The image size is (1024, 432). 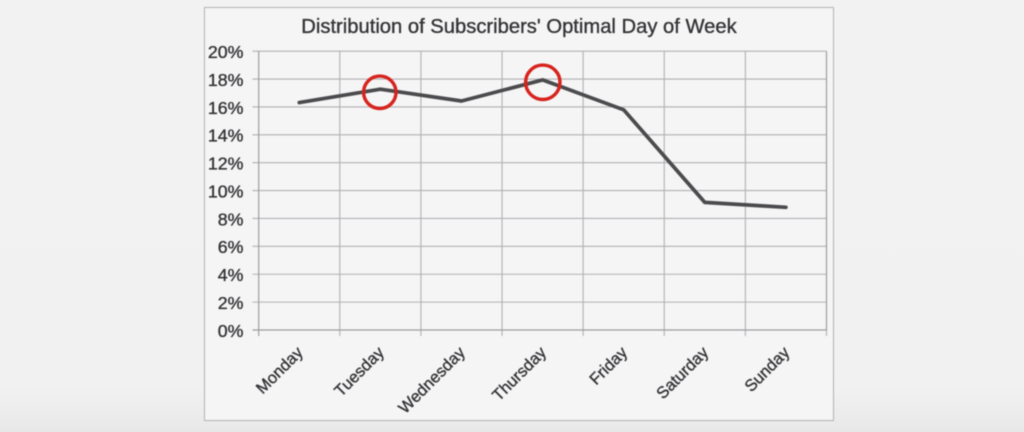 I want to click on svg-text: 16%, so click(x=226, y=108).